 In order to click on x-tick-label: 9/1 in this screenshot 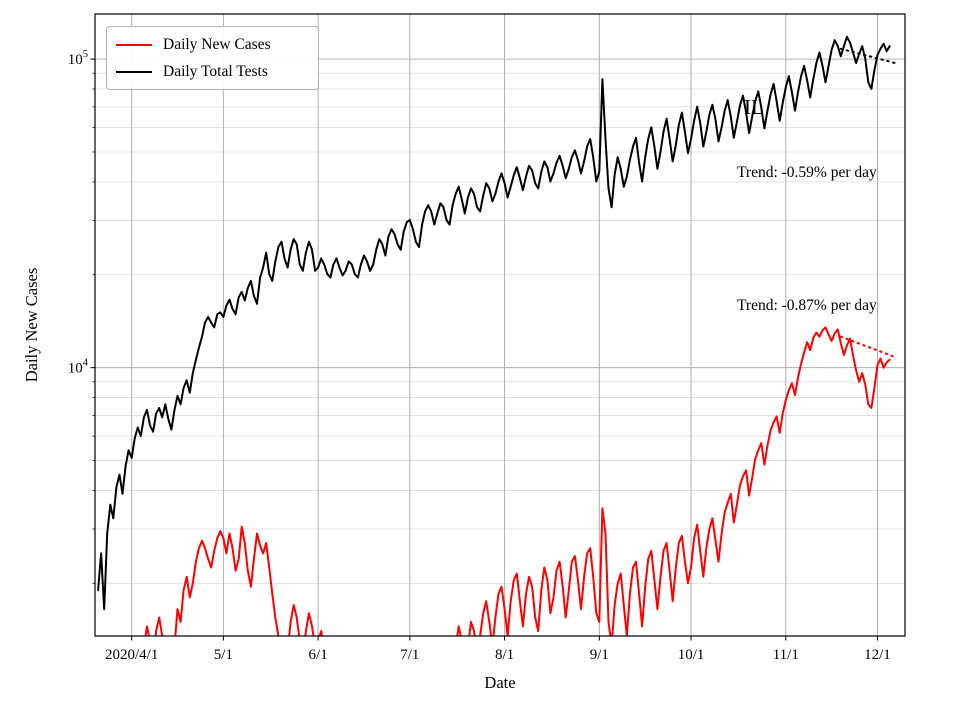, I will do `click(599, 655)`.